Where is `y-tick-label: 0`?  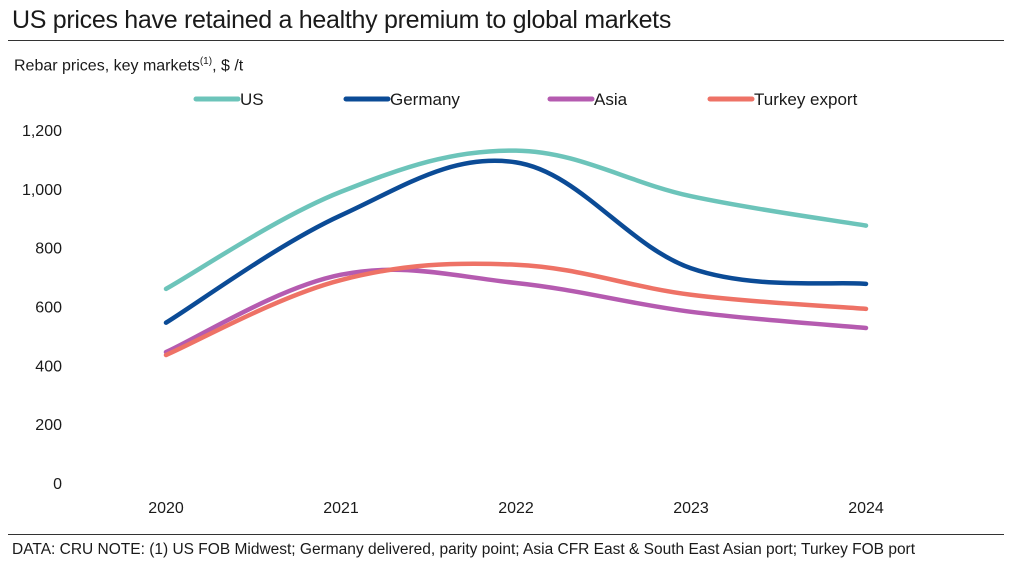
y-tick-label: 0 is located at coordinates (57, 484).